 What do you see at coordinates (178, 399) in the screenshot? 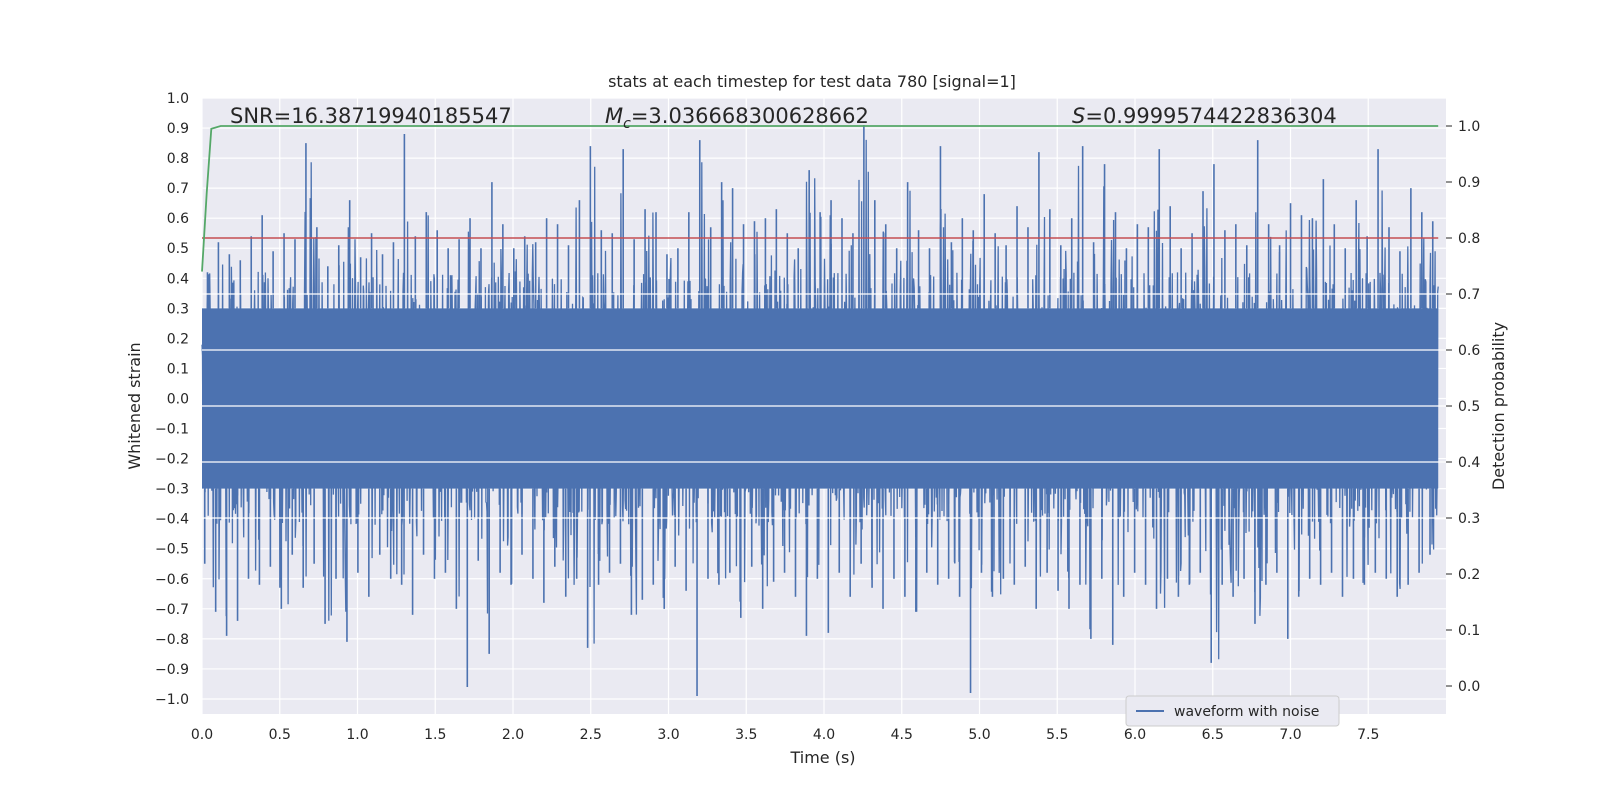
I see `y-tick-label: 0.0` at bounding box center [178, 399].